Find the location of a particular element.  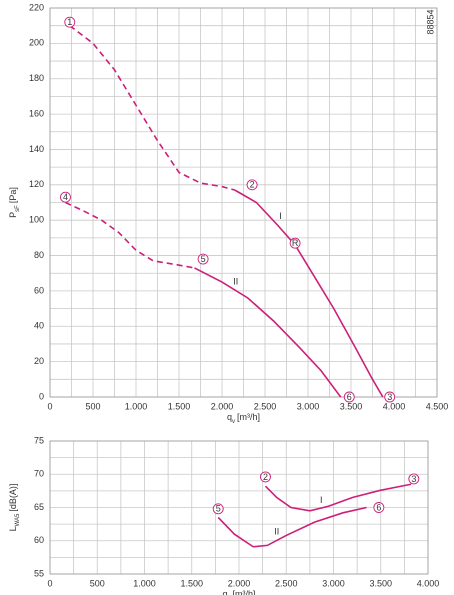

y-tick-label: 20 is located at coordinates (39, 361).